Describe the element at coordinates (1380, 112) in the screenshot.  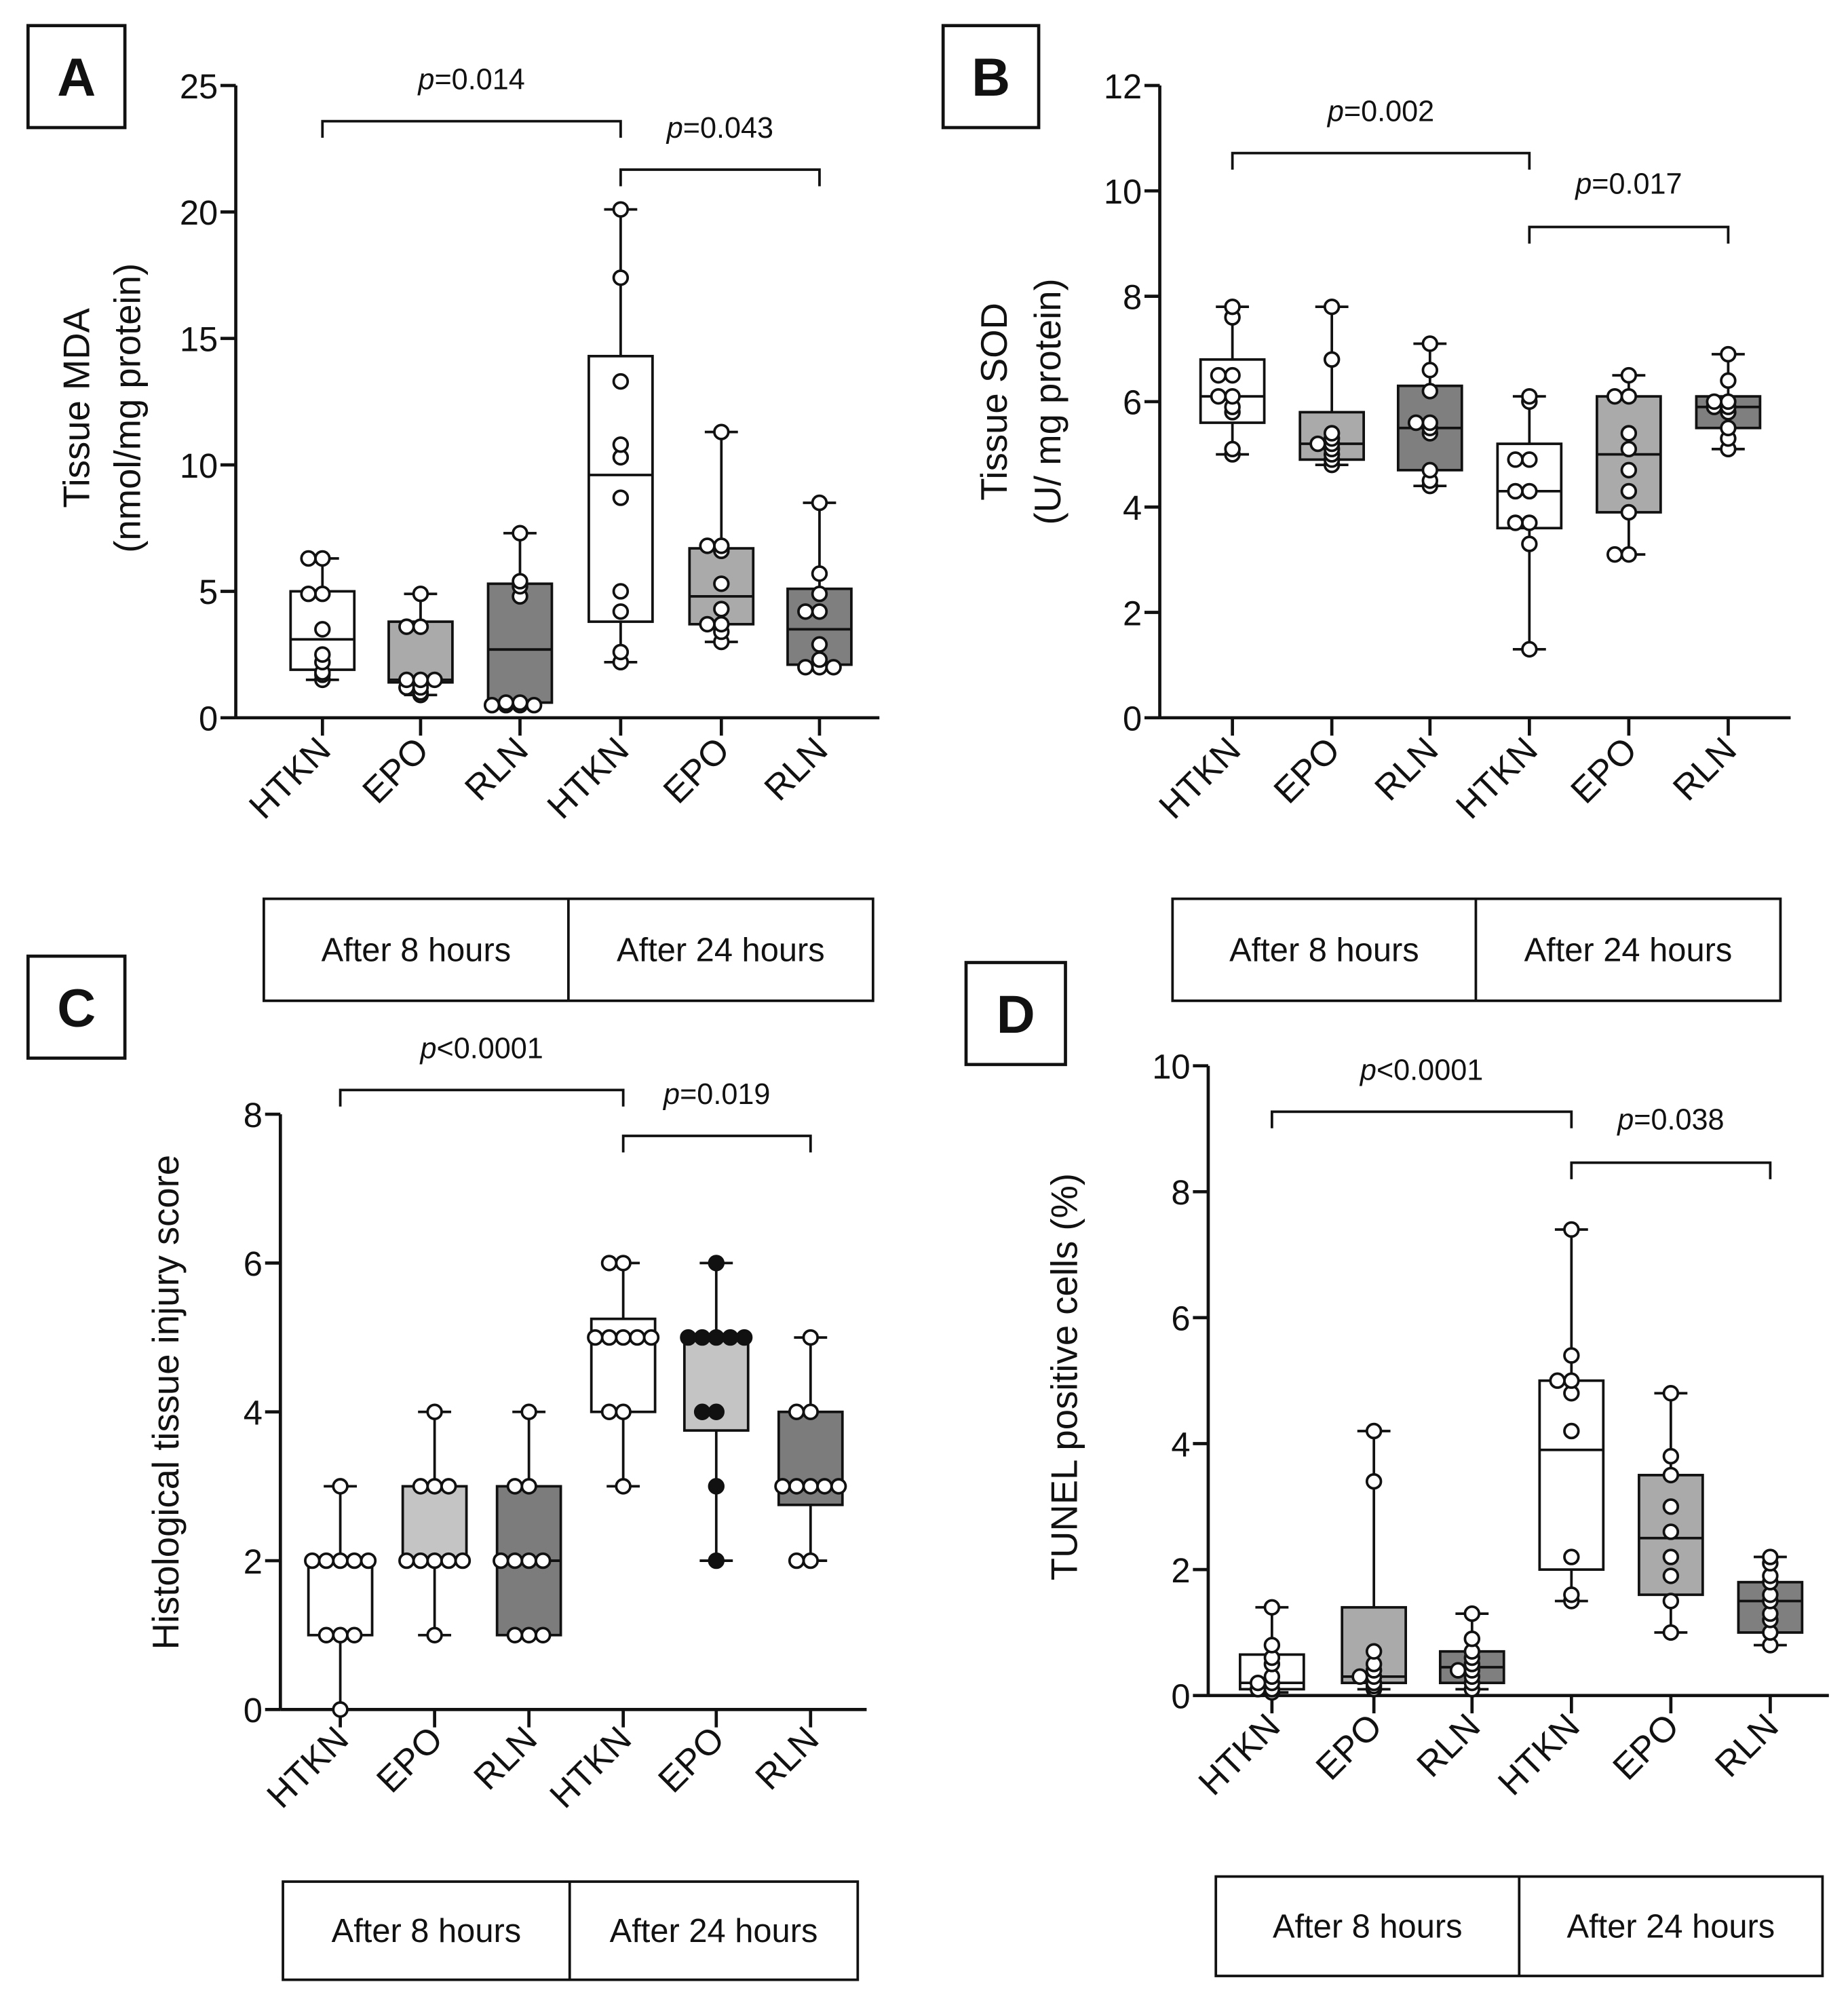
I see `p-value-label: p=0.002` at that location.